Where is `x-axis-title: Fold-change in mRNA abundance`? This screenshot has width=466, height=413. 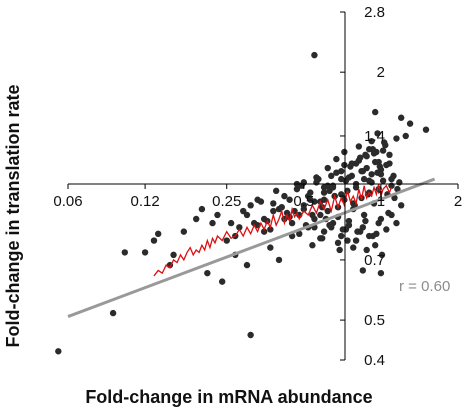
x-axis-title: Fold-change in mRNA abundance is located at coordinates (228, 397).